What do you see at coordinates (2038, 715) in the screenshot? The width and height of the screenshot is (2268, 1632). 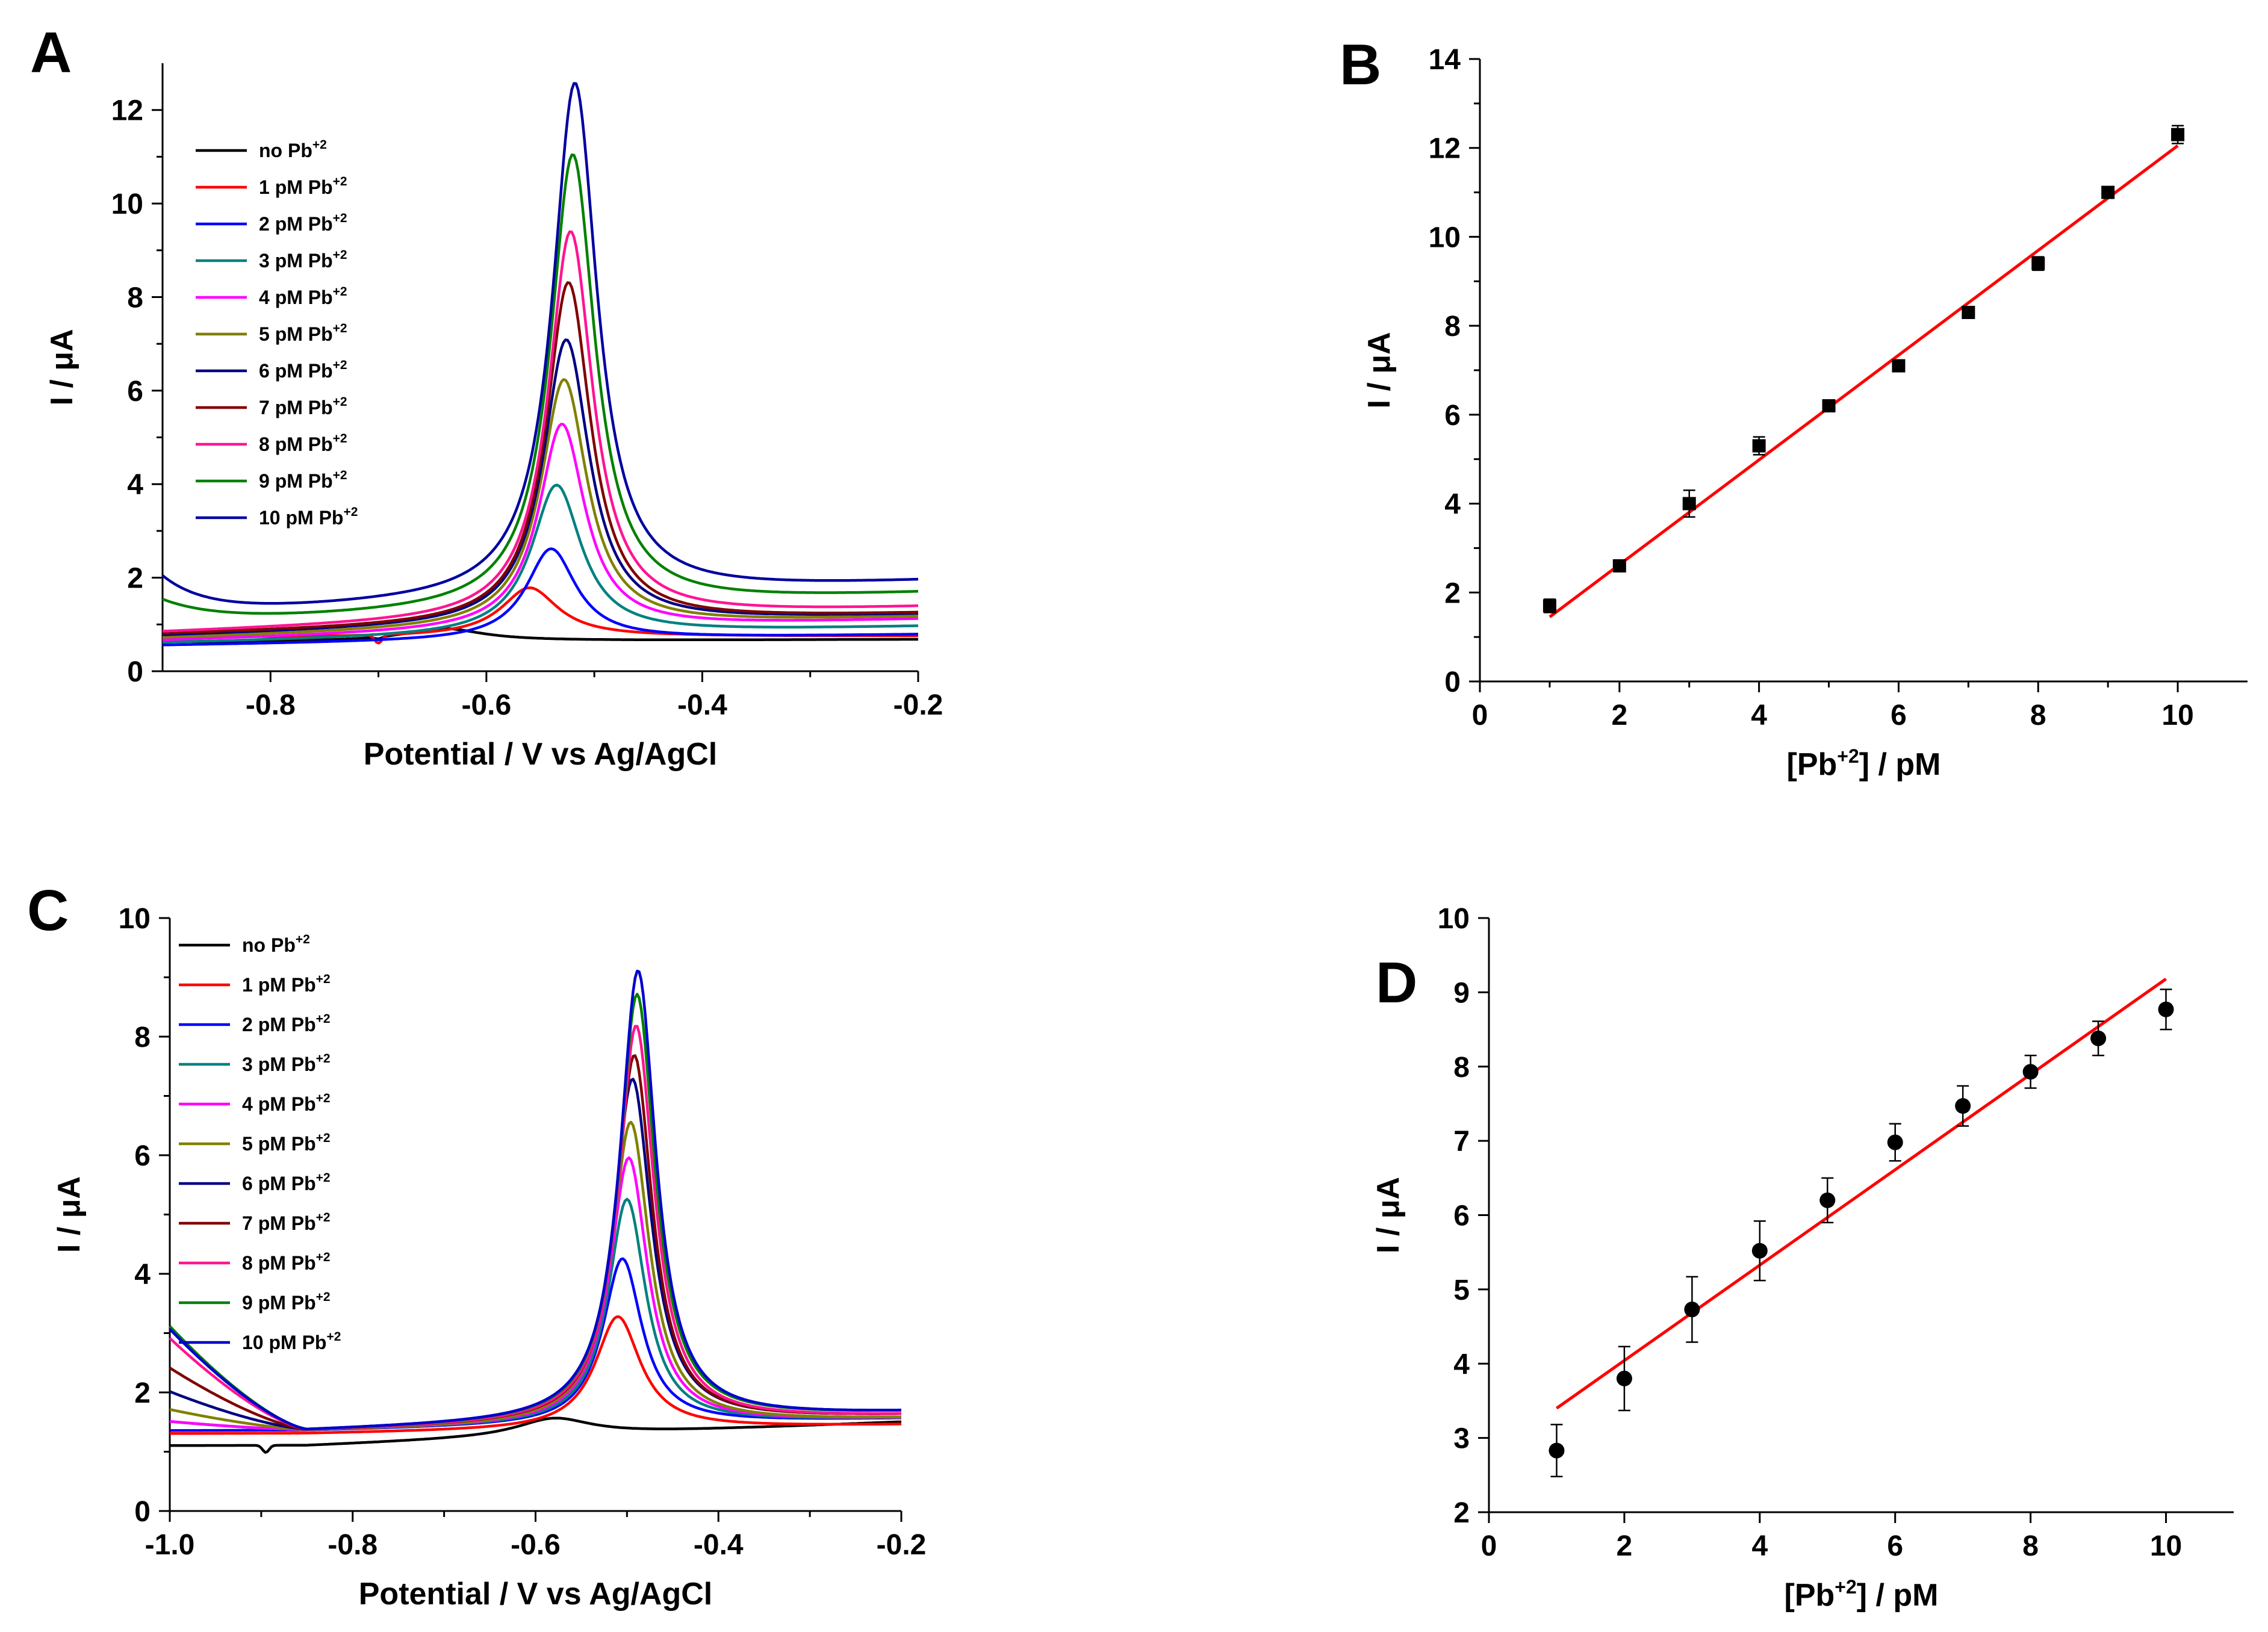 I see `x-tick-label: 8` at bounding box center [2038, 715].